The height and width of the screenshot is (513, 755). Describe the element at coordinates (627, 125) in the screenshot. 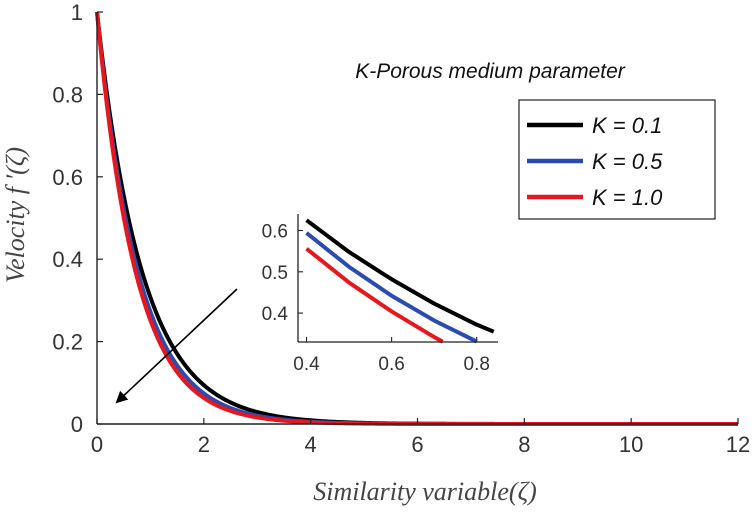

I see `legend-label-0: K = 0.1` at that location.